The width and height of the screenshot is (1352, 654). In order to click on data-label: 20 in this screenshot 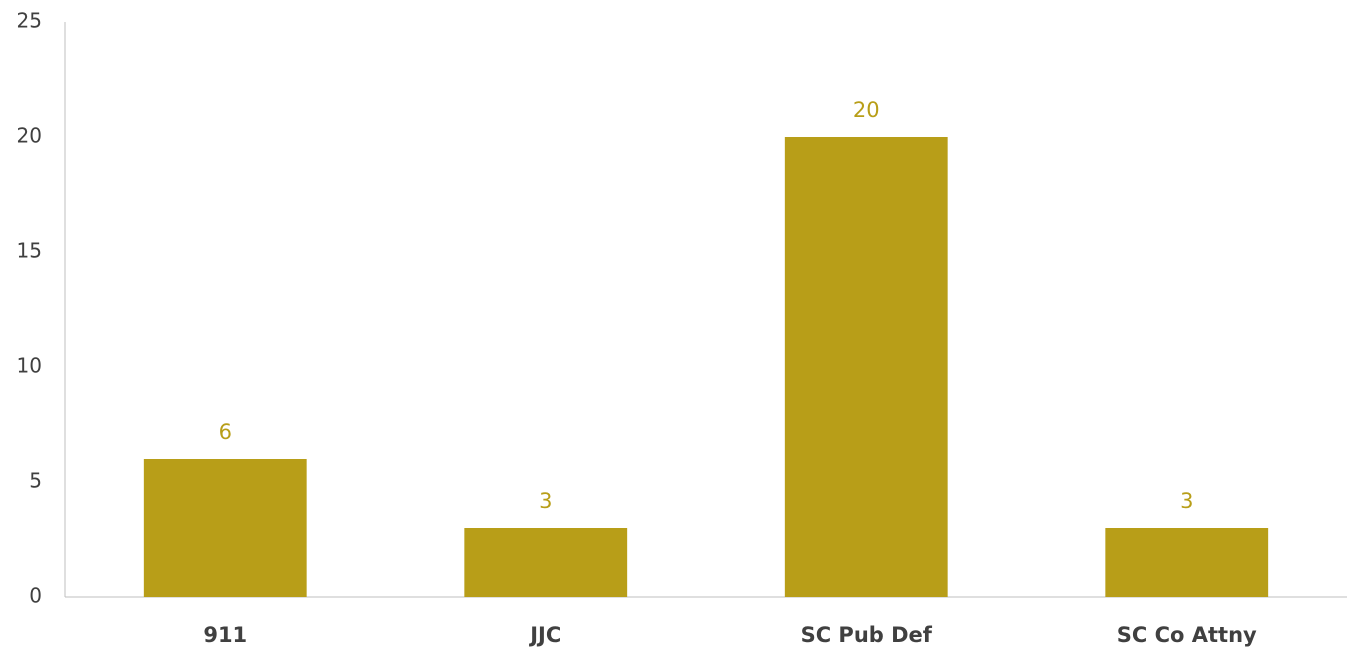, I will do `click(866, 110)`.